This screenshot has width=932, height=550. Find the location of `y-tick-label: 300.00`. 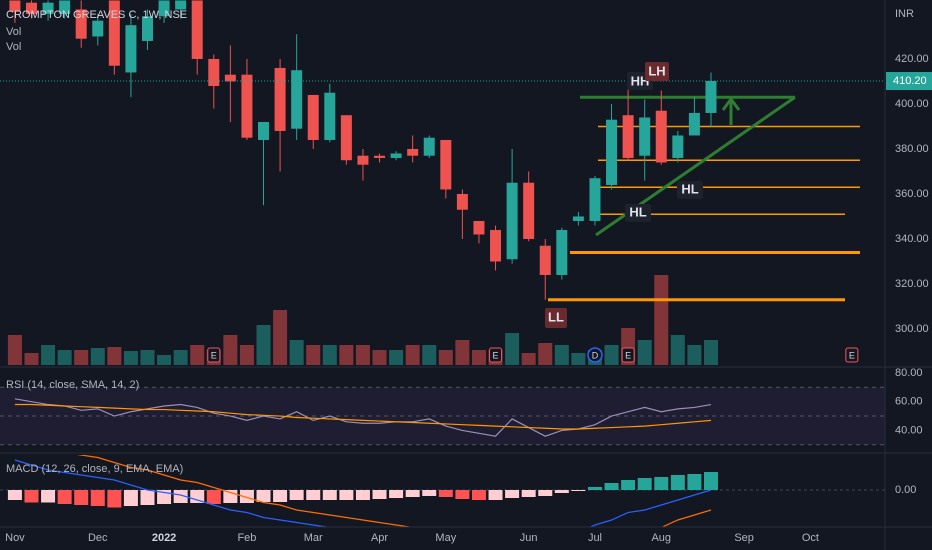

y-tick-label: 300.00 is located at coordinates (912, 329).